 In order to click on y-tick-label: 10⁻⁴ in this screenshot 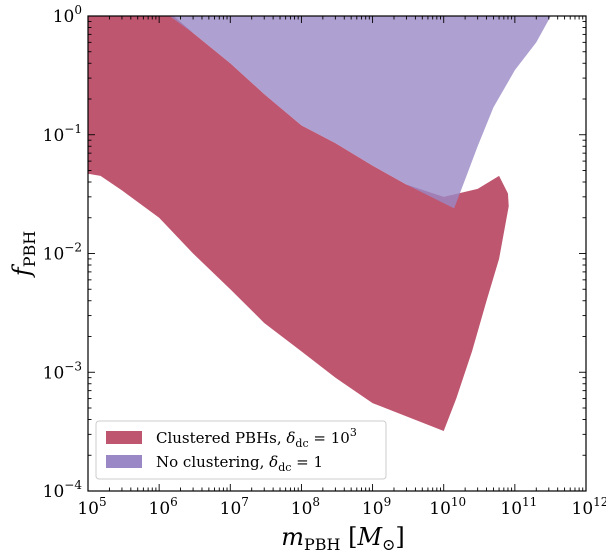, I will do `click(63, 490)`.